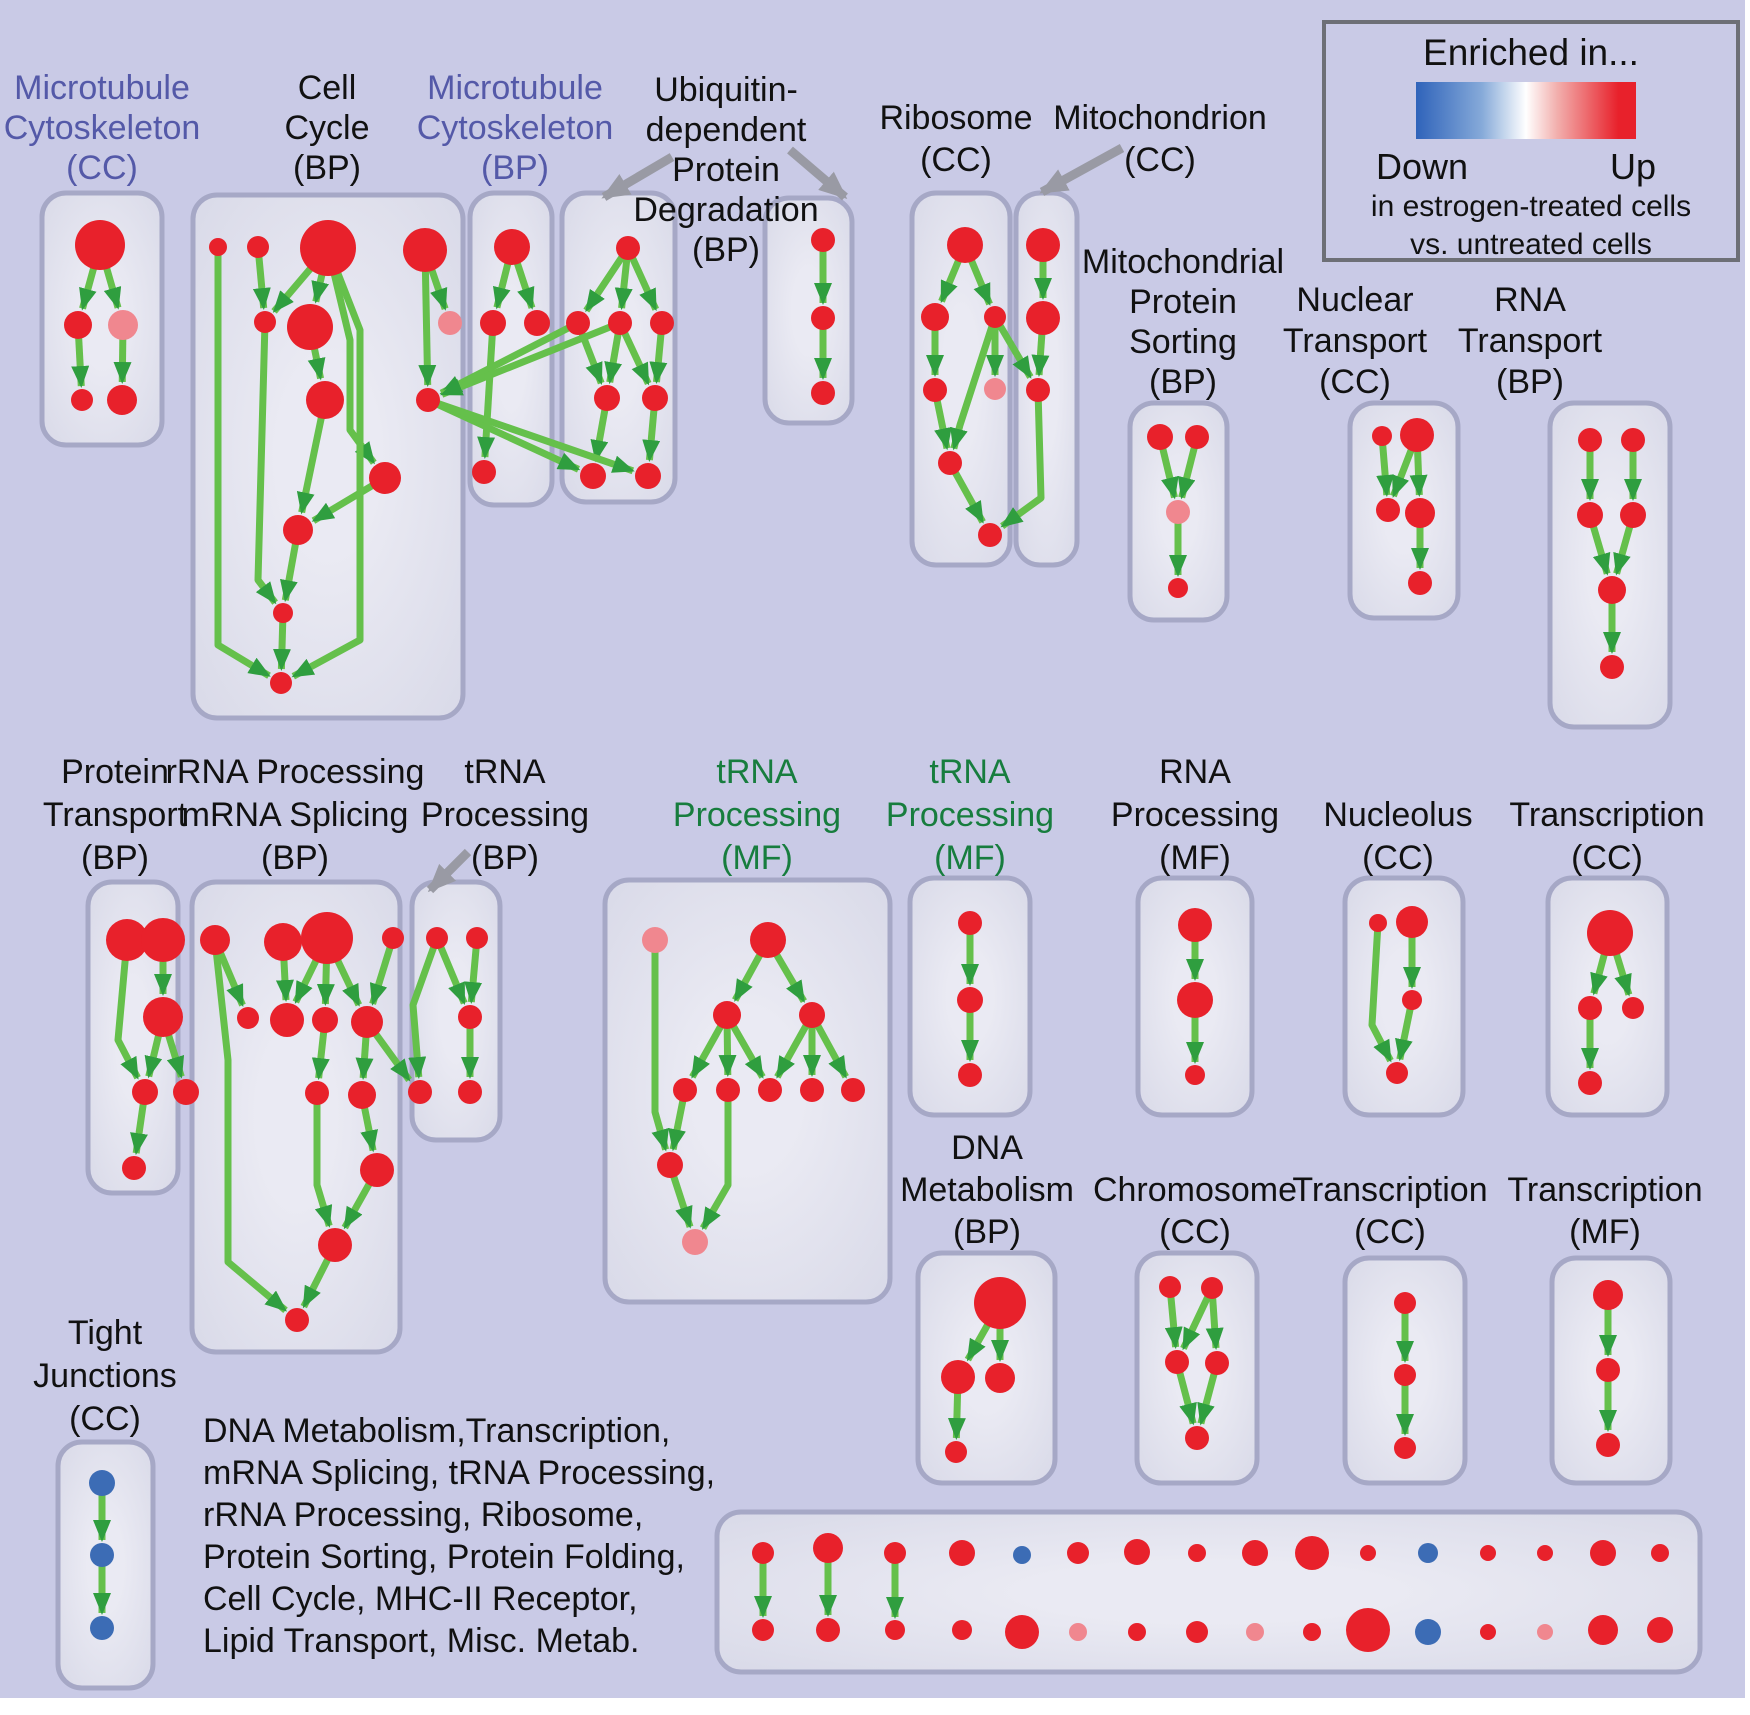 This screenshot has width=1750, height=1715. Describe the element at coordinates (420, 1599) in the screenshot. I see `misc-line: Cell Cycle, MHC-II Receptor,` at that location.